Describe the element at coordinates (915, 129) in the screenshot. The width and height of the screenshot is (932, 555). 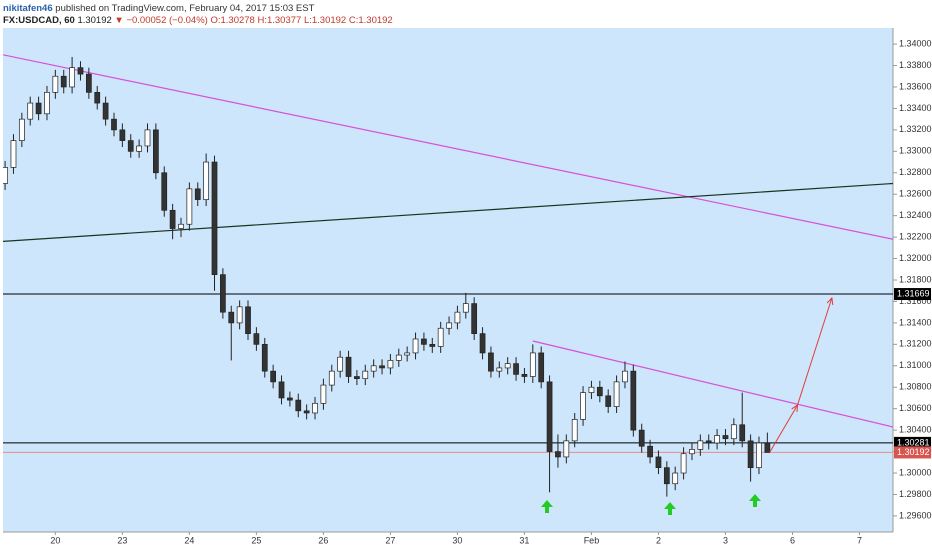
I see `y-tick-label: 1.33200` at that location.